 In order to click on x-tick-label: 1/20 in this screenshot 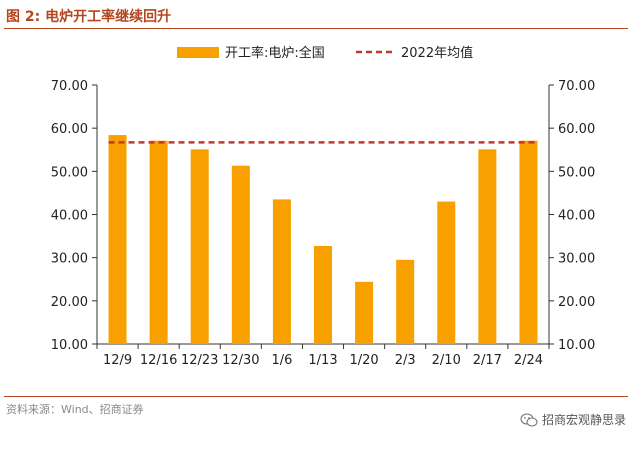, I will do `click(363, 360)`.